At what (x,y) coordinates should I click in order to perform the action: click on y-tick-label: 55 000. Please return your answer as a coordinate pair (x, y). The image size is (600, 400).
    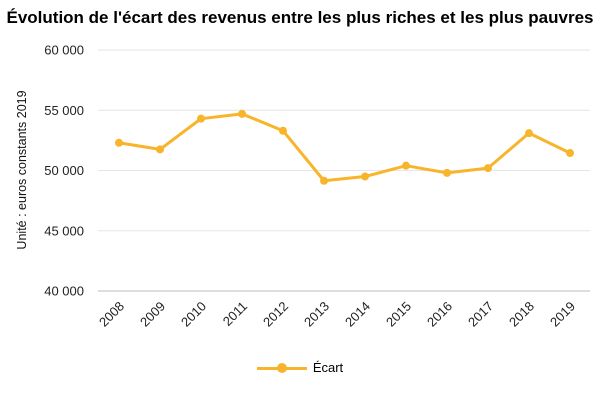
    Looking at the image, I should click on (64, 110).